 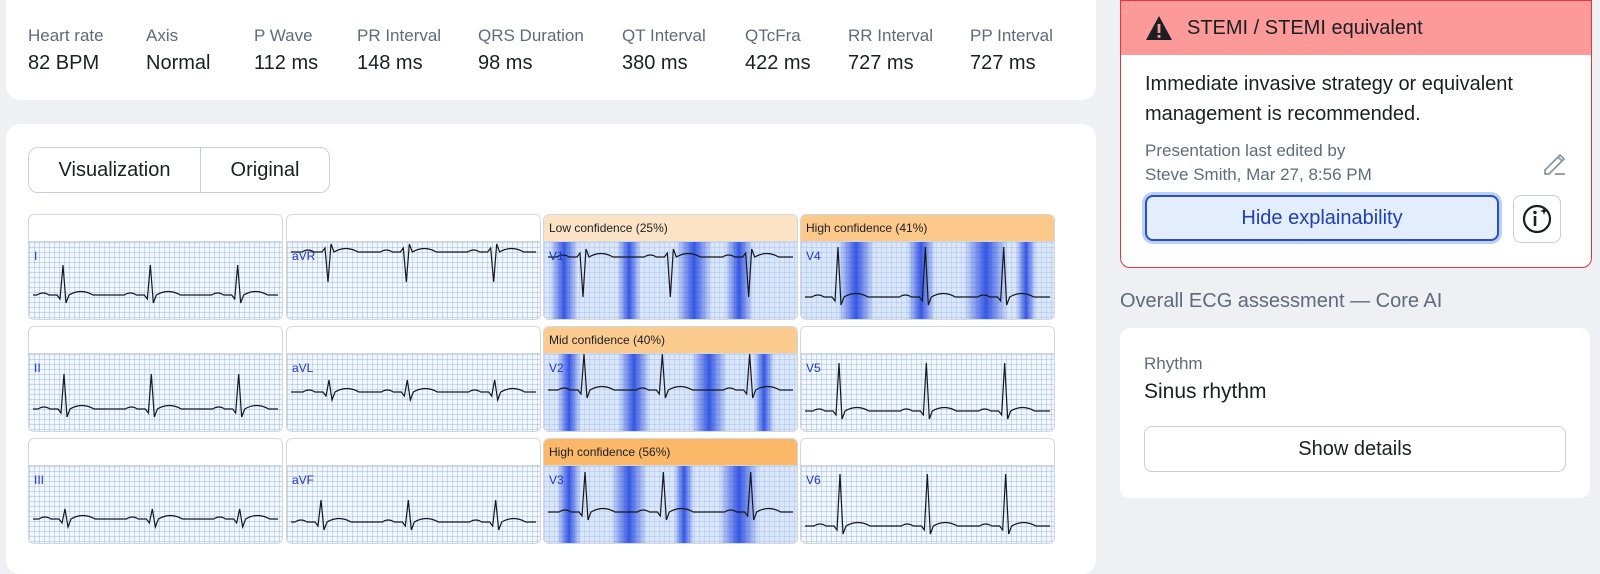 What do you see at coordinates (1003, 63) in the screenshot?
I see `metric-value: 727 ms` at bounding box center [1003, 63].